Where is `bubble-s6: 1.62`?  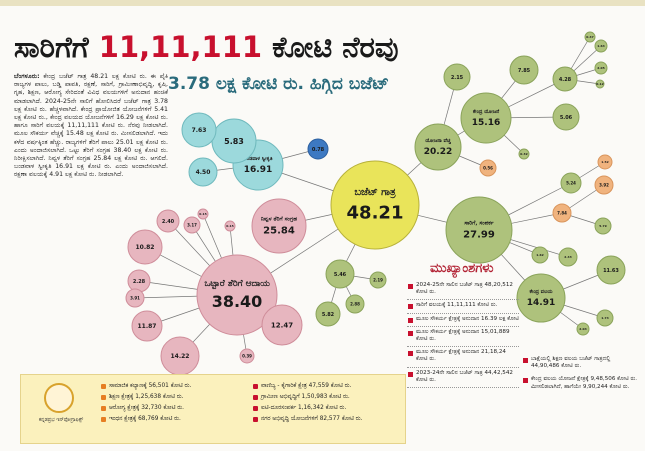
bubble-s6: 1.62 is located at coordinates (540, 255).